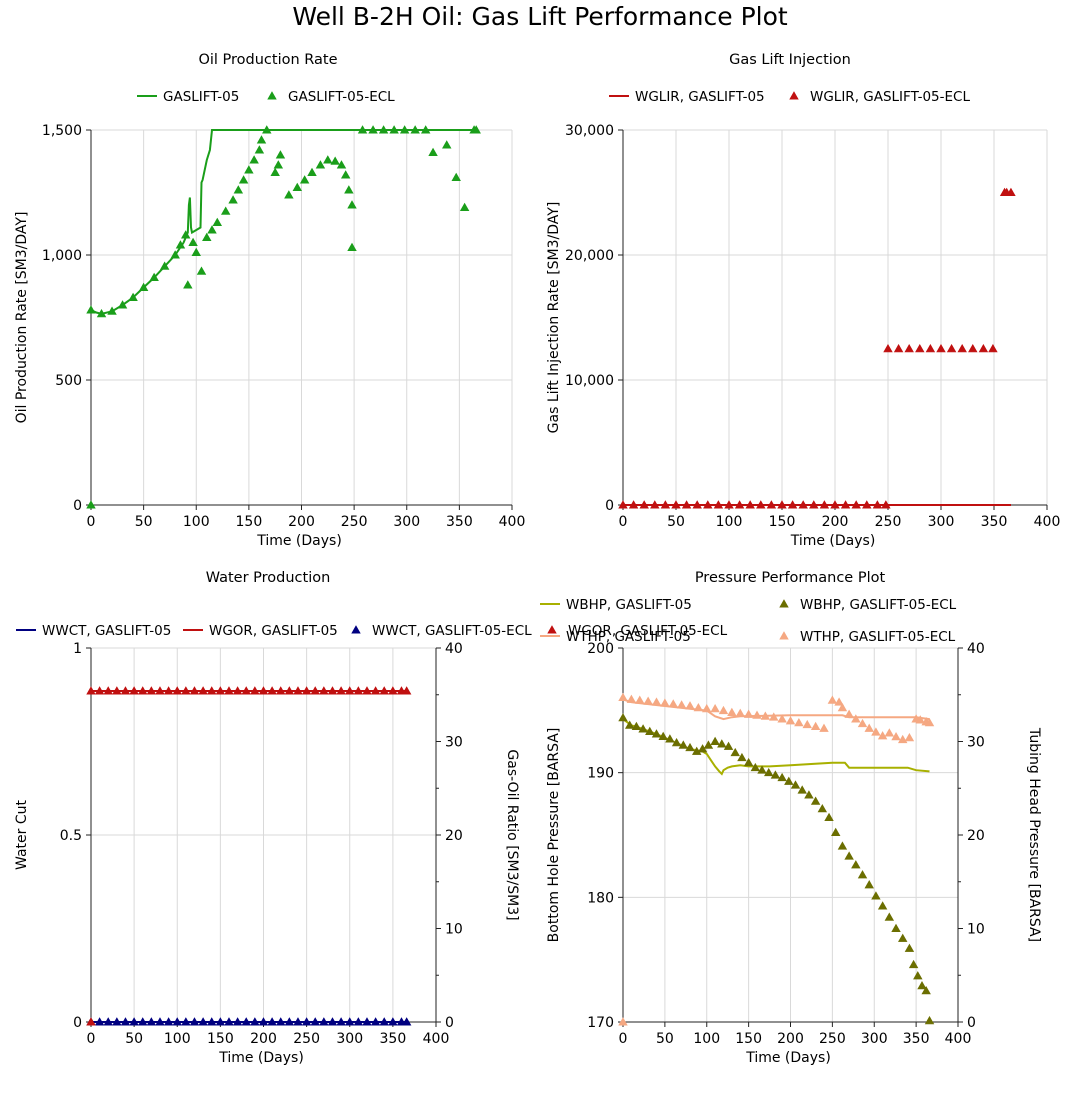  What do you see at coordinates (878, 637) in the screenshot?
I see `legend-label: WTHP, GASLIFT-05-ECL` at bounding box center [878, 637].